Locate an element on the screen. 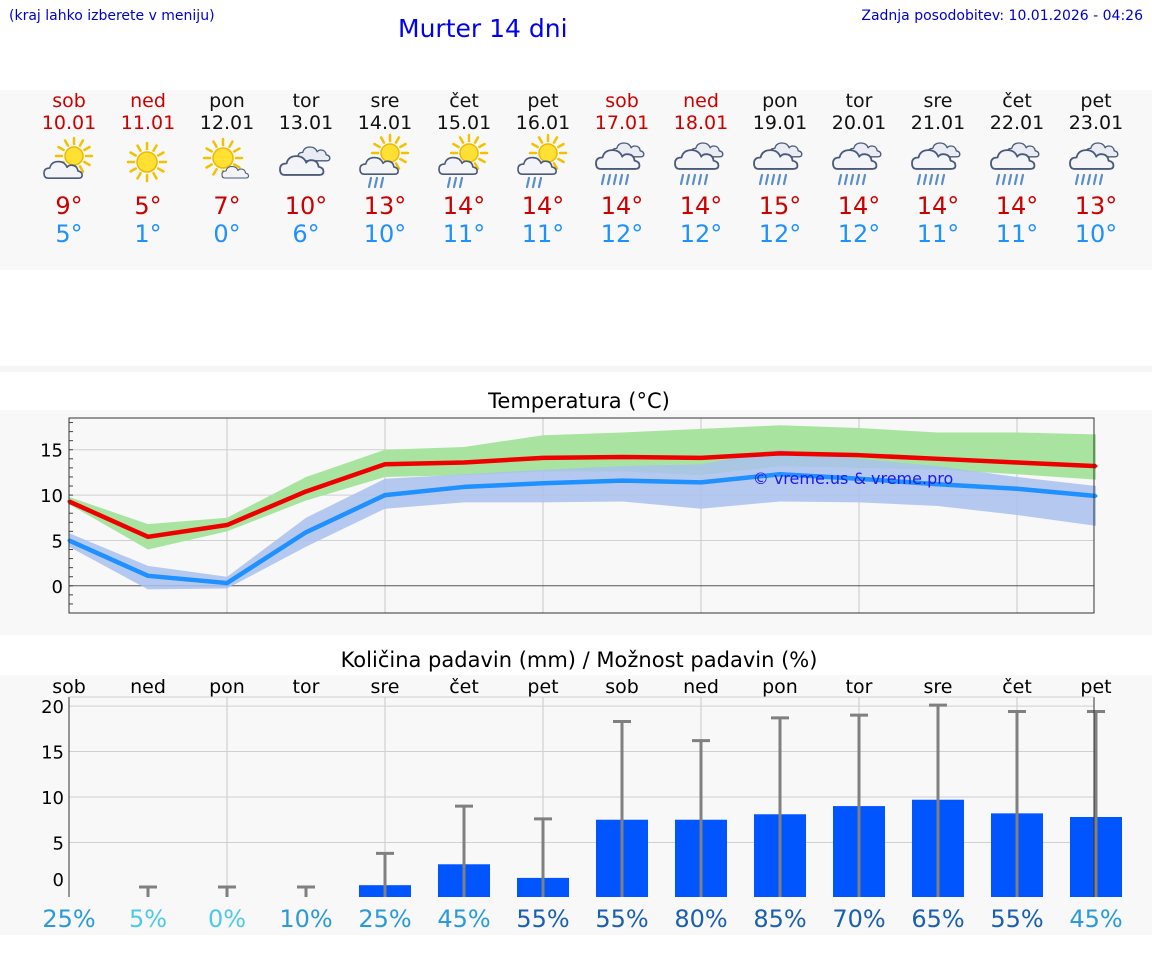  day-name: sob is located at coordinates (69, 101).